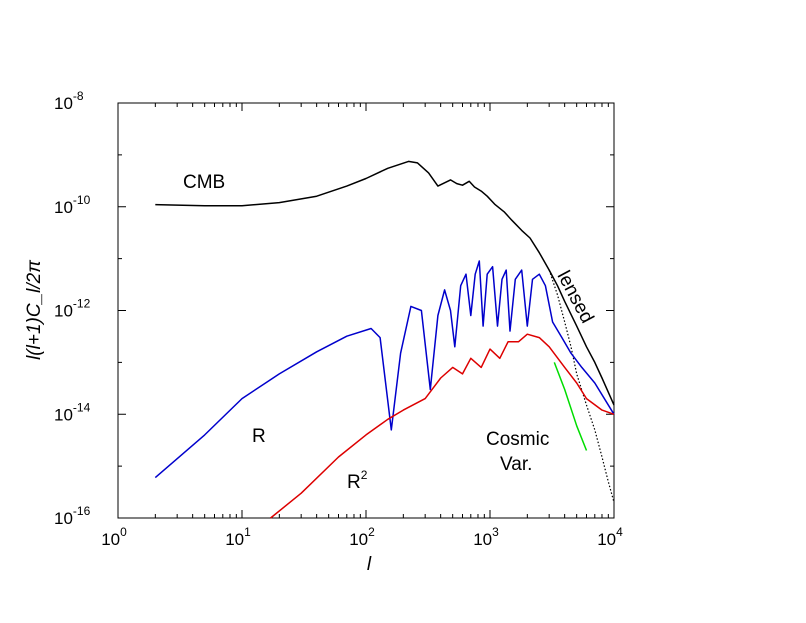 The height and width of the screenshot is (623, 806). I want to click on x-tick-label: 10², so click(362, 537).